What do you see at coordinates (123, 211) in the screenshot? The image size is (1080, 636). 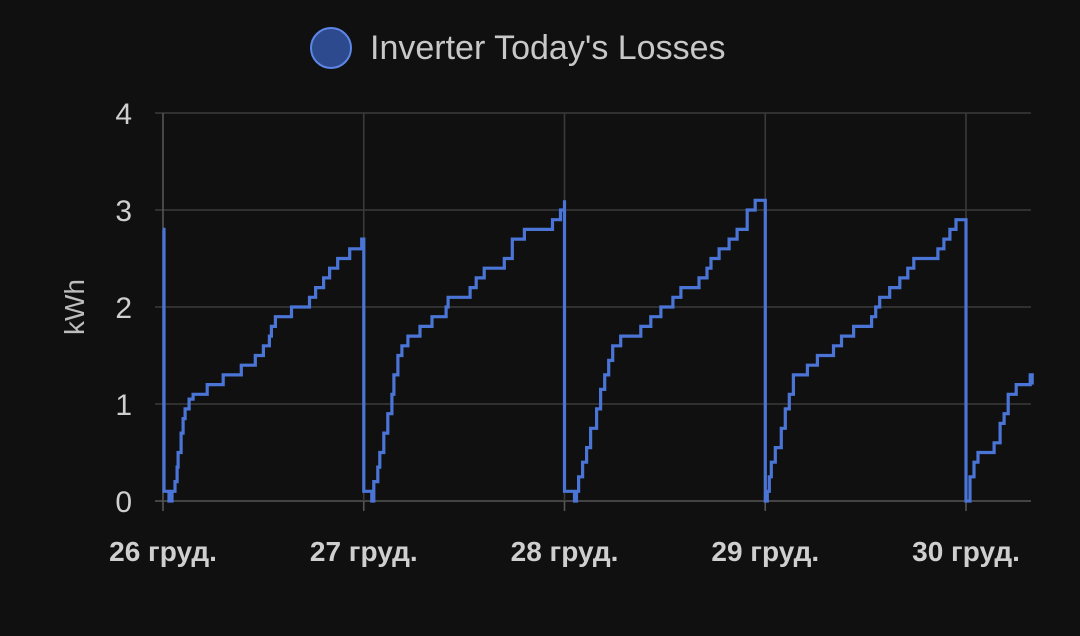 I see `y-tick-label: 3` at bounding box center [123, 211].